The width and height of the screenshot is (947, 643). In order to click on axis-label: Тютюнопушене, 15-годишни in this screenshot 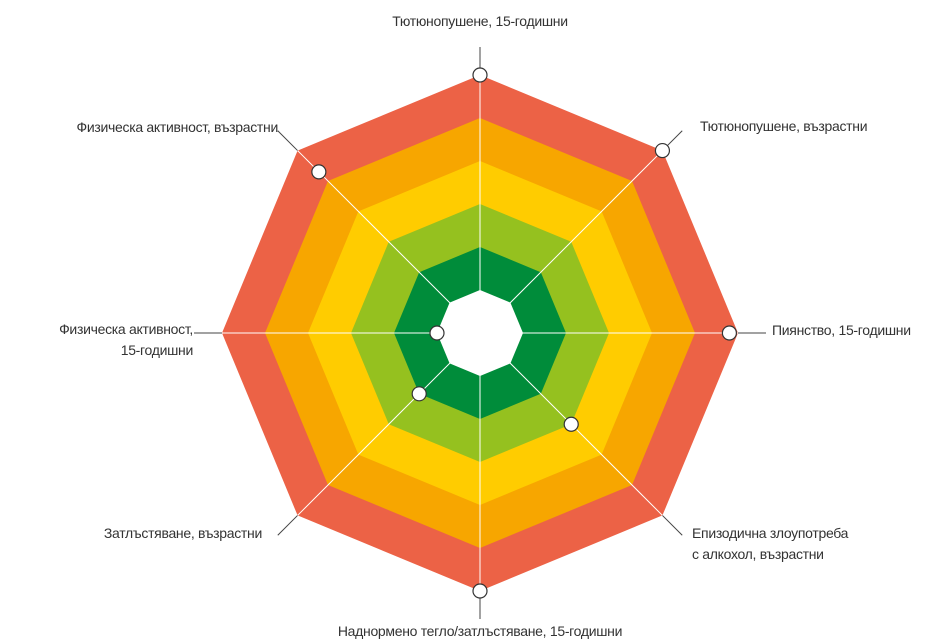, I will do `click(480, 21)`.